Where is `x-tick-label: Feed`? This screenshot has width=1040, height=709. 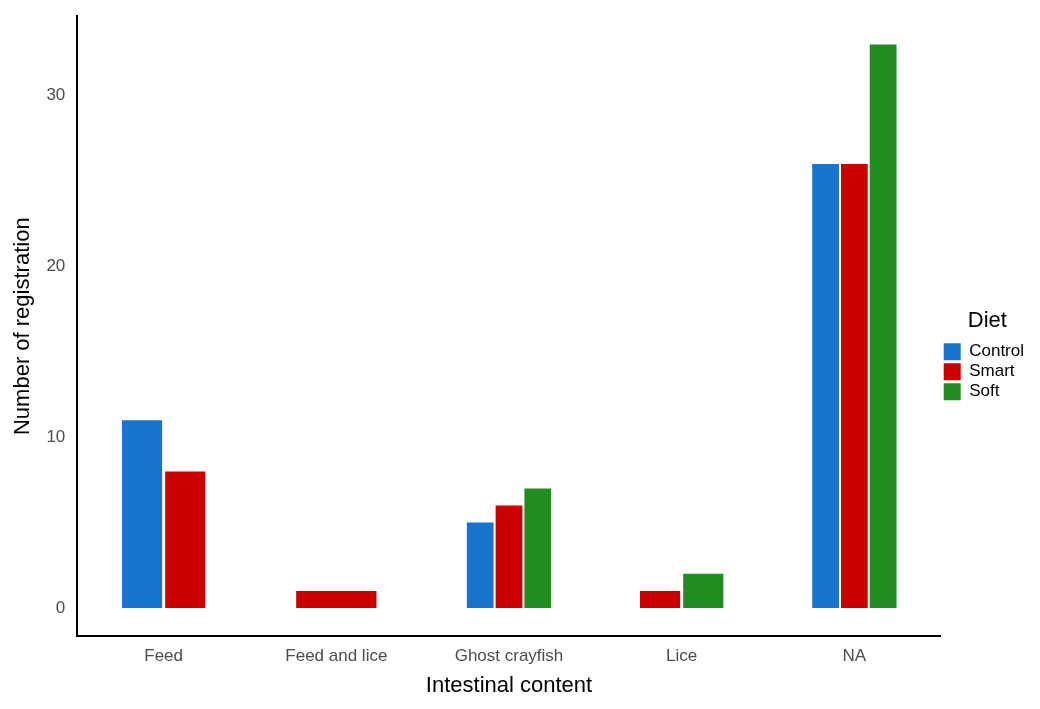
x-tick-label: Feed is located at coordinates (164, 656).